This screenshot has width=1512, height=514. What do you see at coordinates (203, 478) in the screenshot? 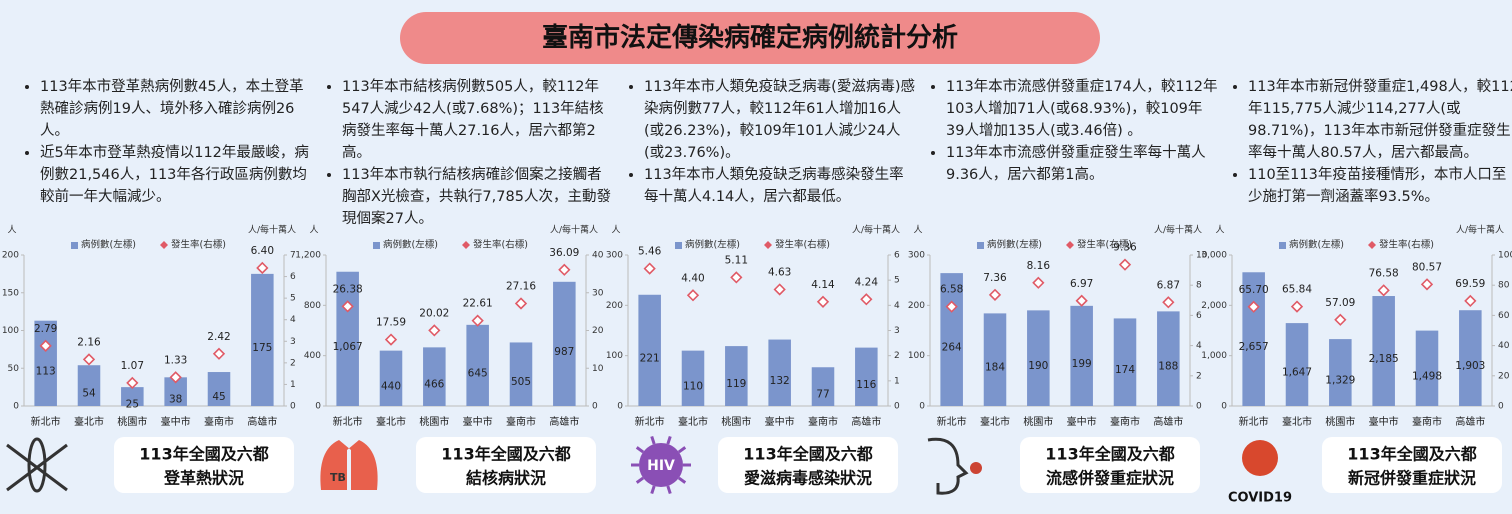
I see `caption: 登革熱狀況` at bounding box center [203, 478].